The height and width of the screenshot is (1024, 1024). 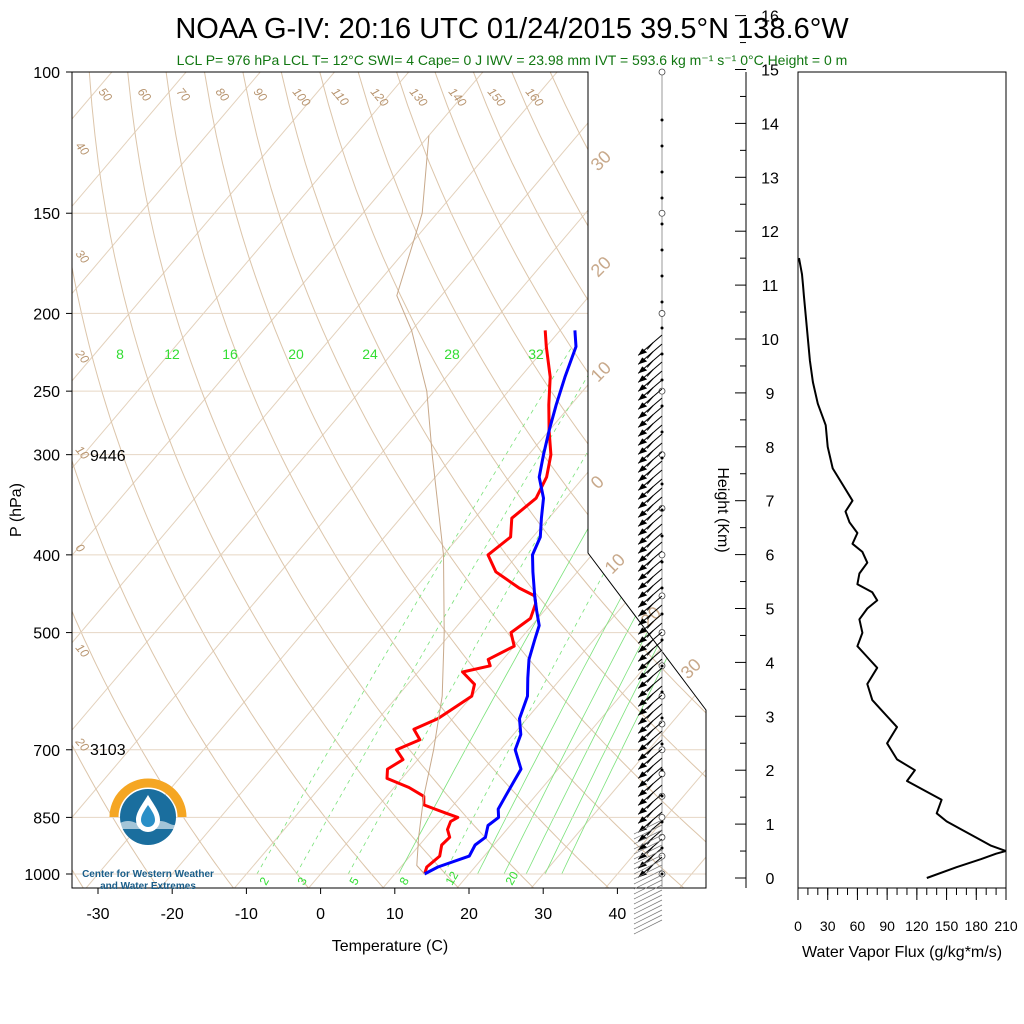 What do you see at coordinates (380, 97) in the screenshot?
I see `dry-adiabat-label: 120` at bounding box center [380, 97].